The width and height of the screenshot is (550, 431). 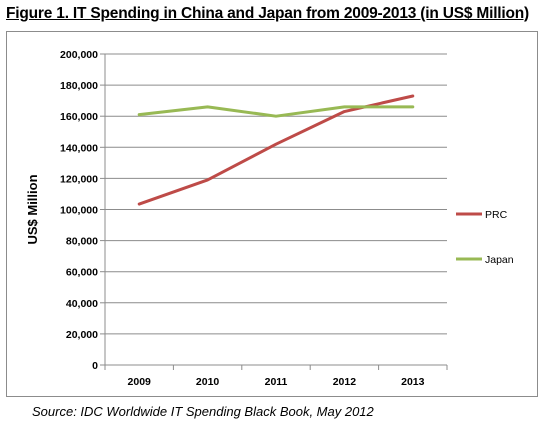 I want to click on x-tick-label: 2009, so click(x=140, y=382).